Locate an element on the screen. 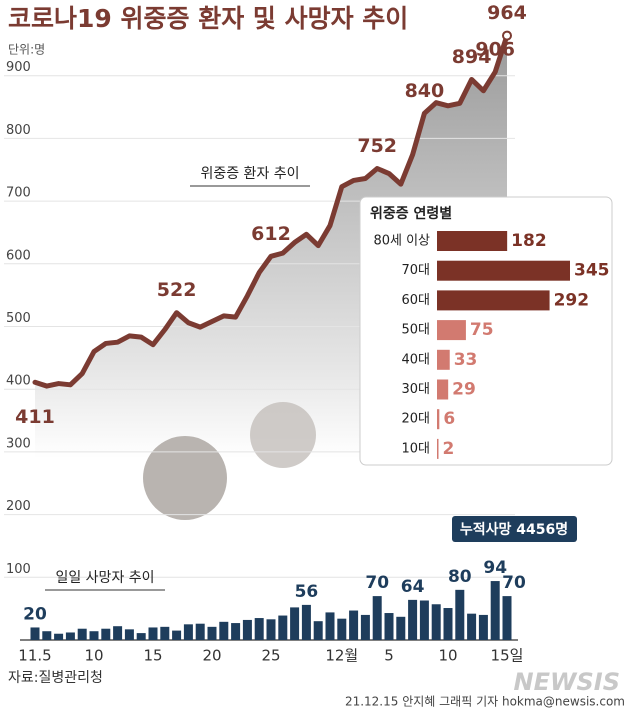  data-label: 29 is located at coordinates (464, 390).